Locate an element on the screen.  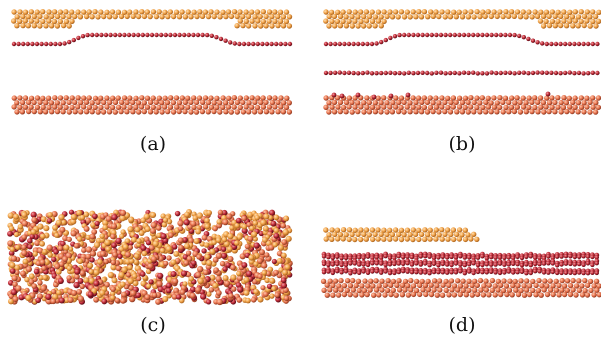
panel-label-a: (a) is located at coordinates (153, 144).